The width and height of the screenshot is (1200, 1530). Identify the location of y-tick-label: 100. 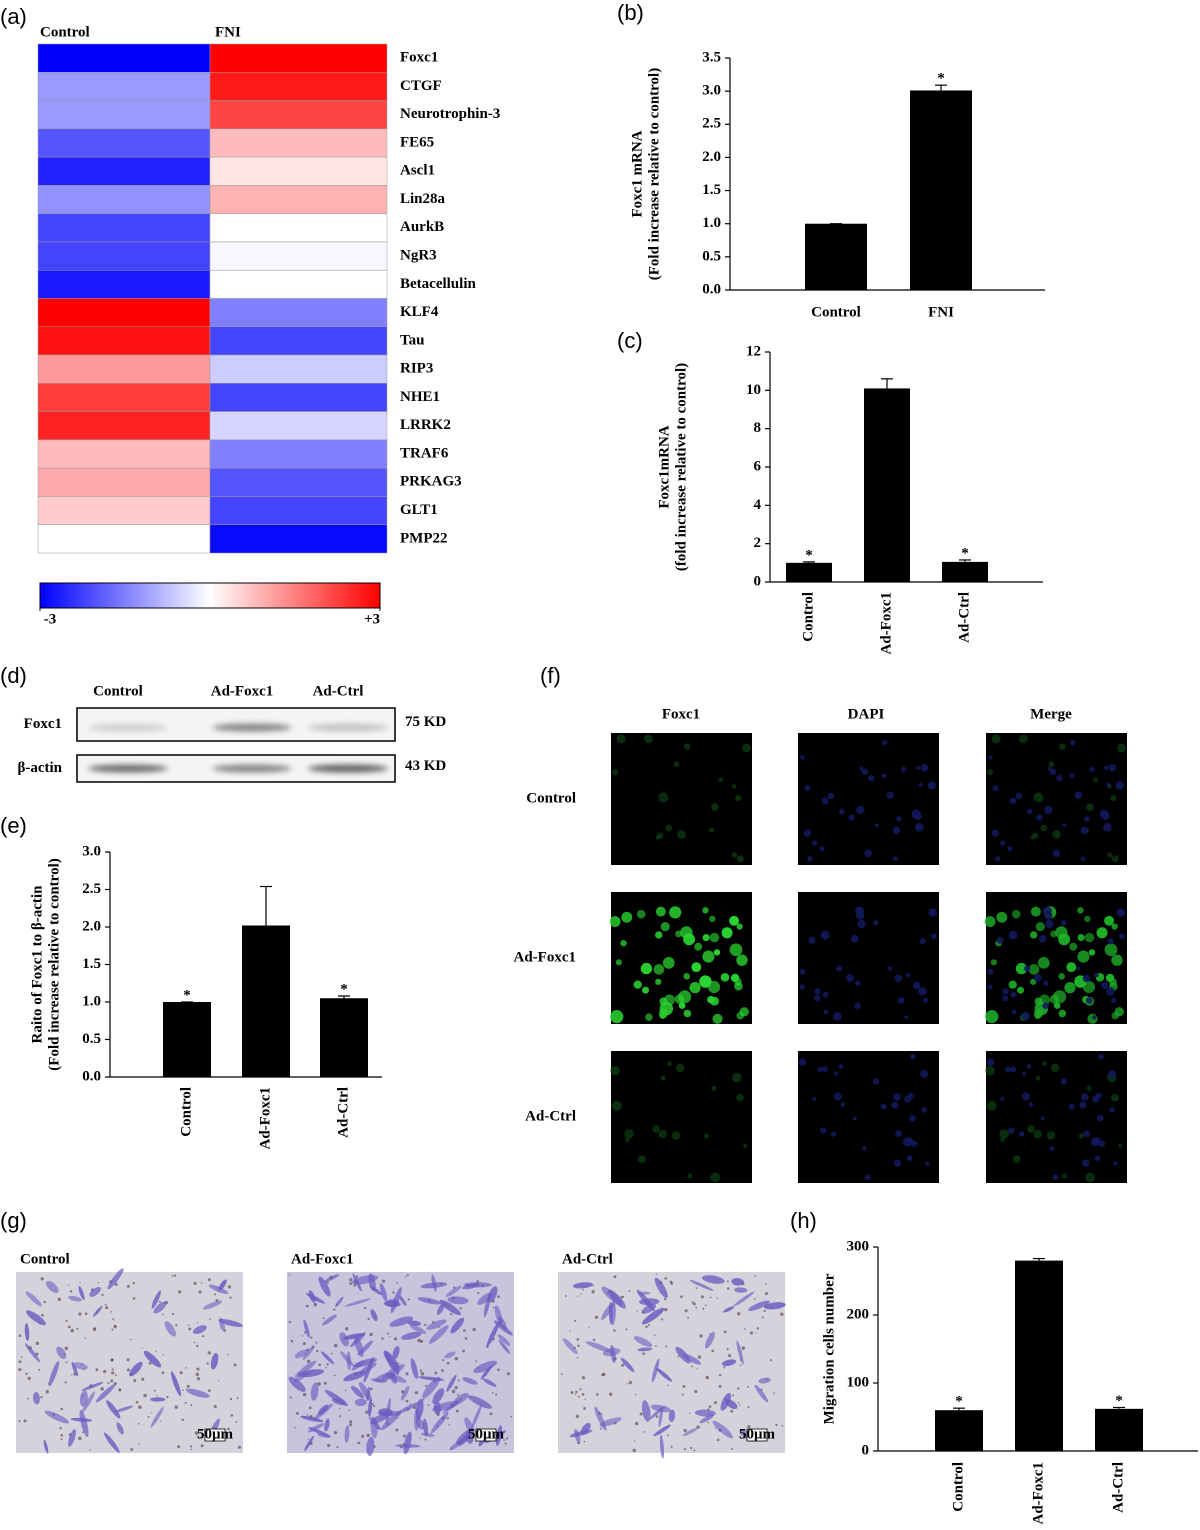
(858, 1382).